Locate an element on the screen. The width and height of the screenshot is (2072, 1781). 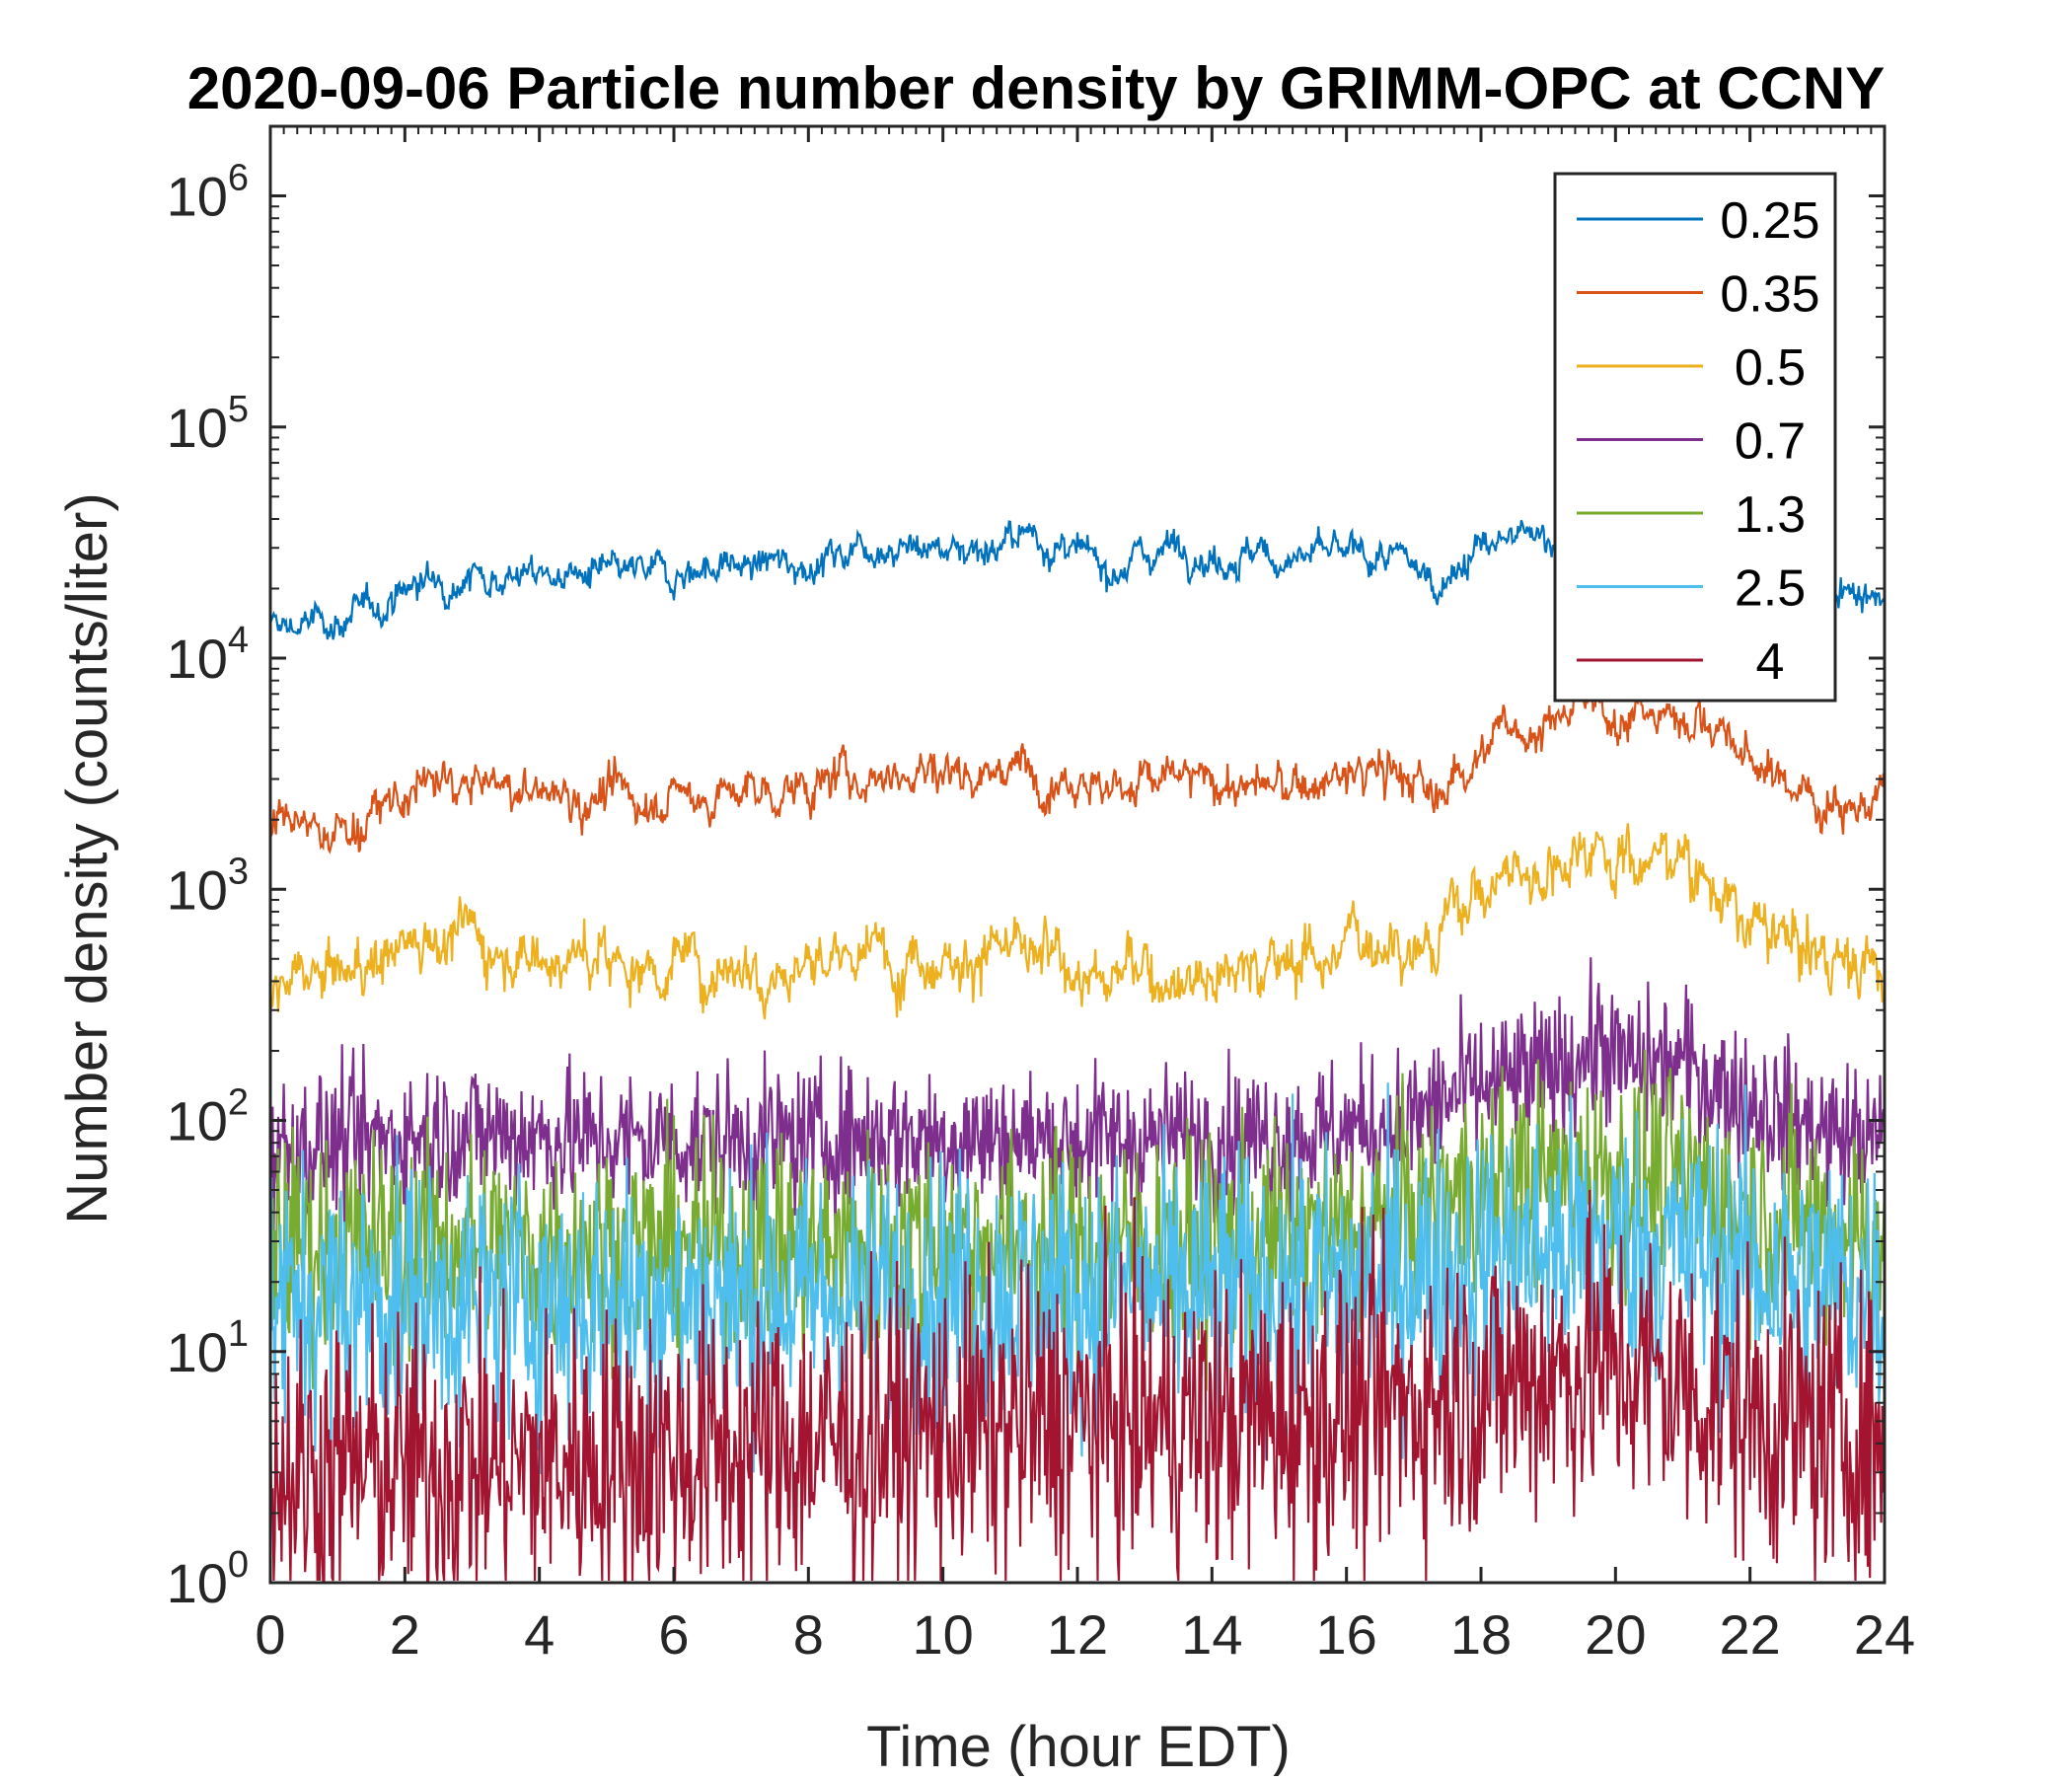
legend-label: 0.35 is located at coordinates (1770, 295).